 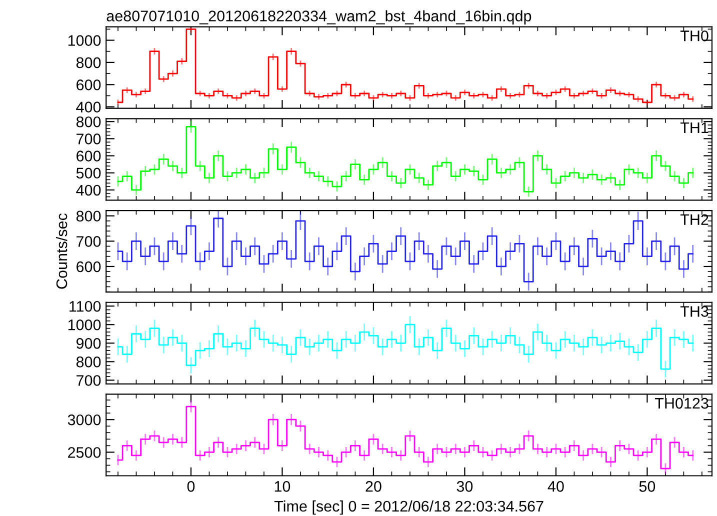 I want to click on y-tick-label: 1100, so click(x=85, y=306).